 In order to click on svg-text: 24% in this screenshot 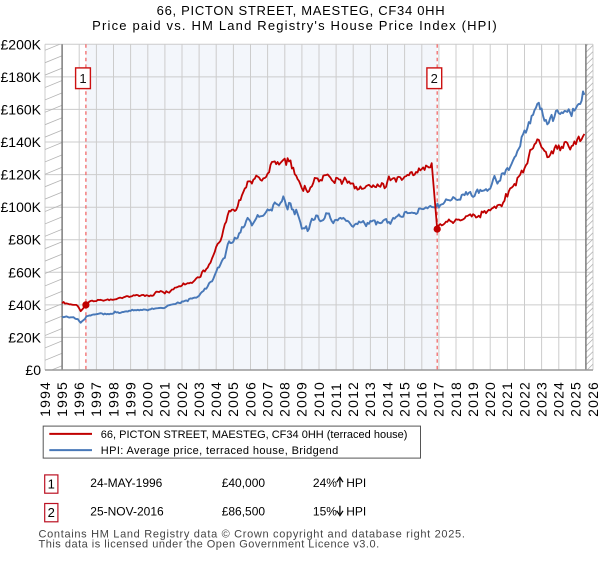, I will do `click(325, 483)`.